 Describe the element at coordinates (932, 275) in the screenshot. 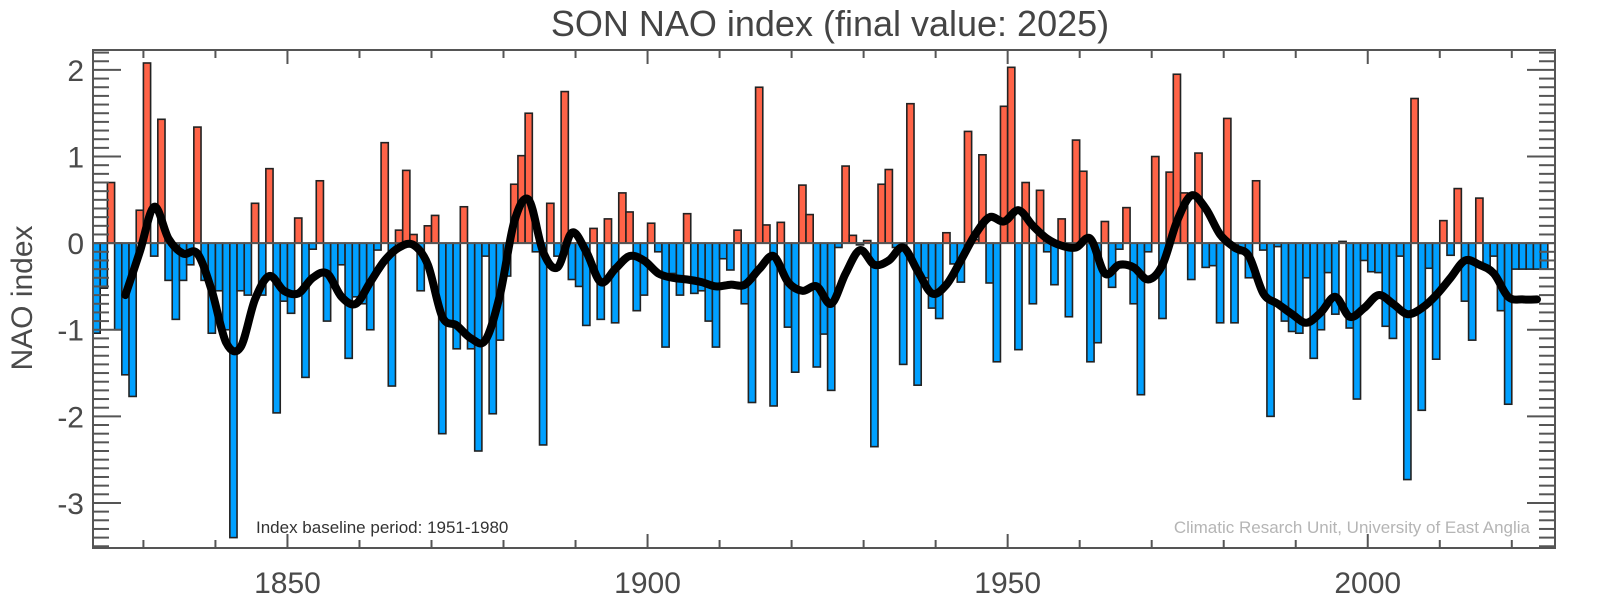

I see `bar-1939` at that location.